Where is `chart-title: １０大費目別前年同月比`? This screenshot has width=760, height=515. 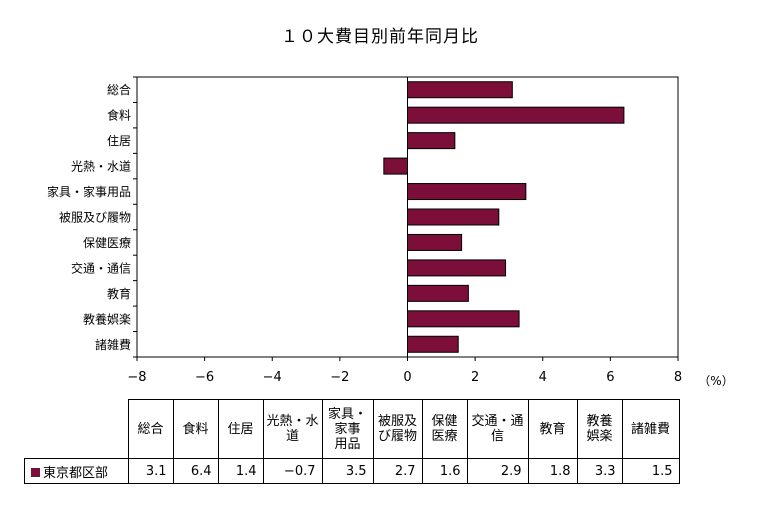 chart-title: １０大費目別前年同月比 is located at coordinates (380, 37).